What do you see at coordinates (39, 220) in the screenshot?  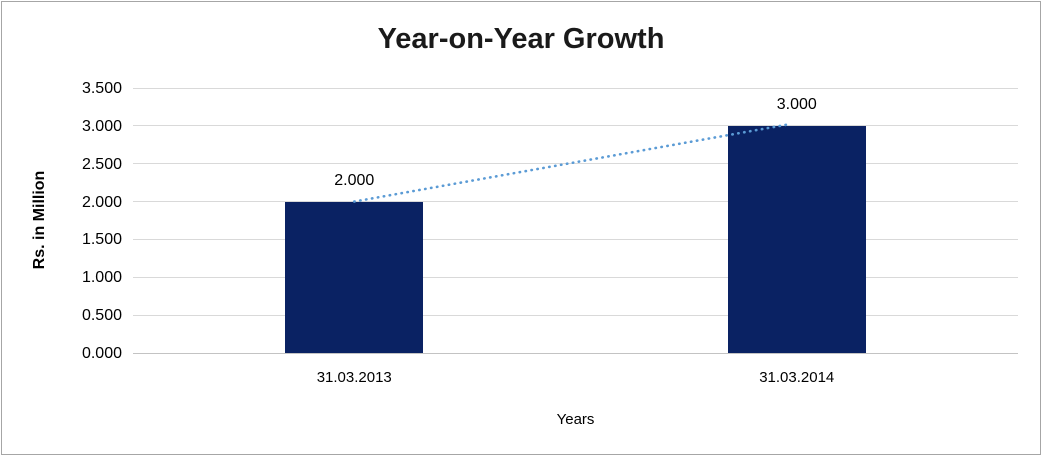 I see `y-axis-title: Rs. in Million` at bounding box center [39, 220].